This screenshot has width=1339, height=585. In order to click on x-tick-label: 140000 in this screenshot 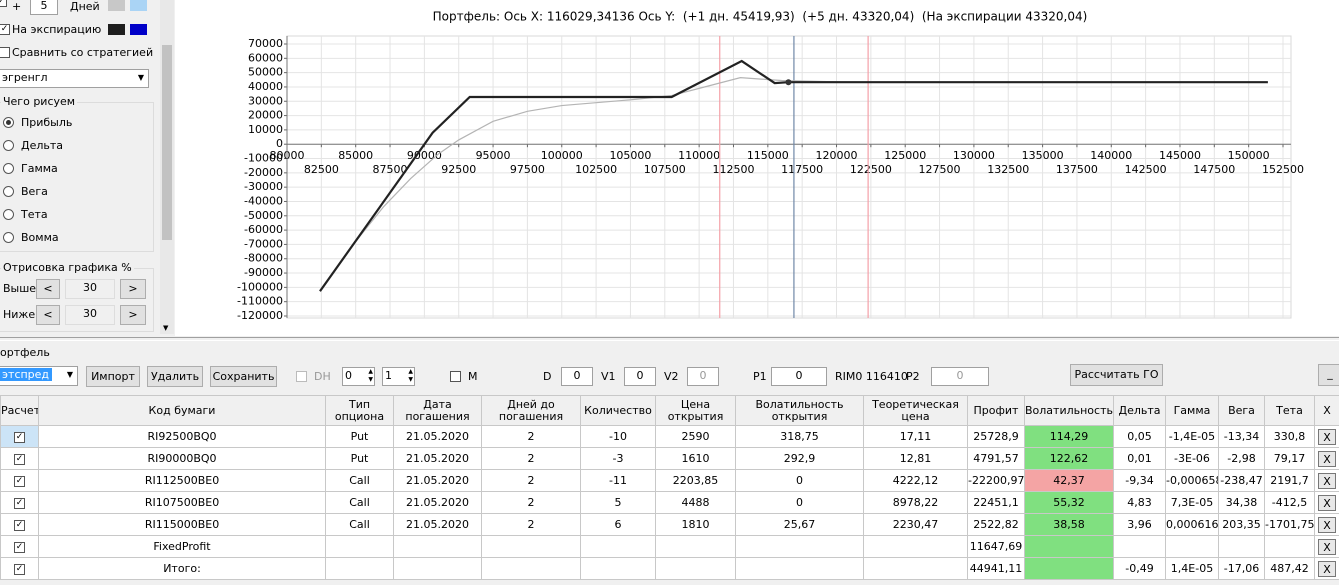, I will do `click(1111, 155)`.